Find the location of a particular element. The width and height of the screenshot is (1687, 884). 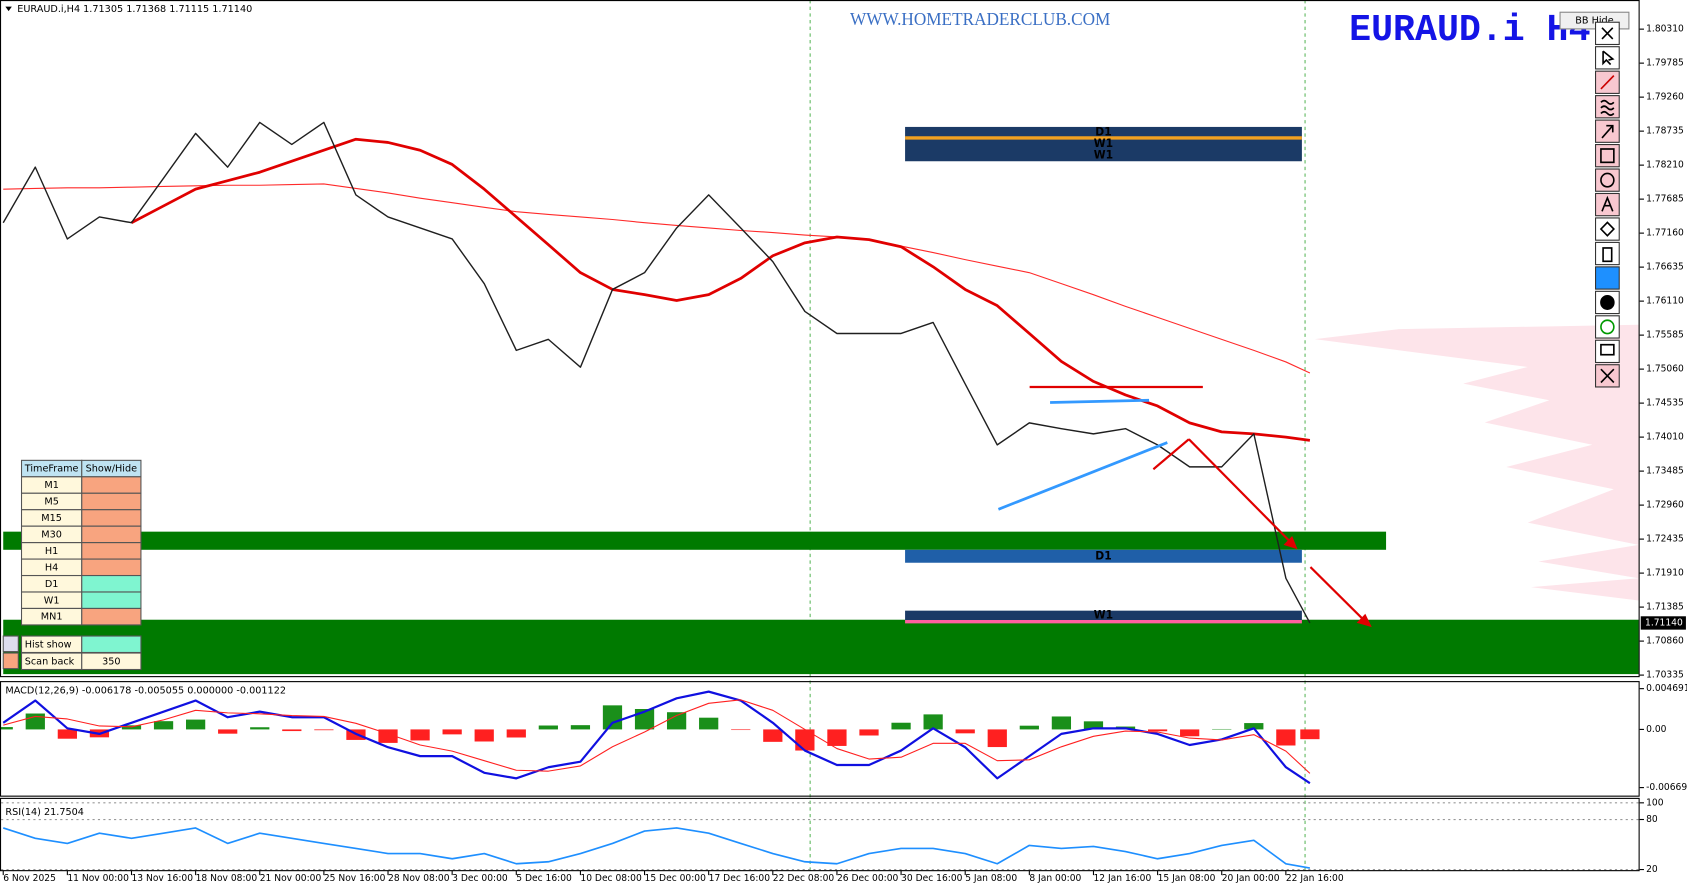

timeframe-label: M1 is located at coordinates (51, 485).